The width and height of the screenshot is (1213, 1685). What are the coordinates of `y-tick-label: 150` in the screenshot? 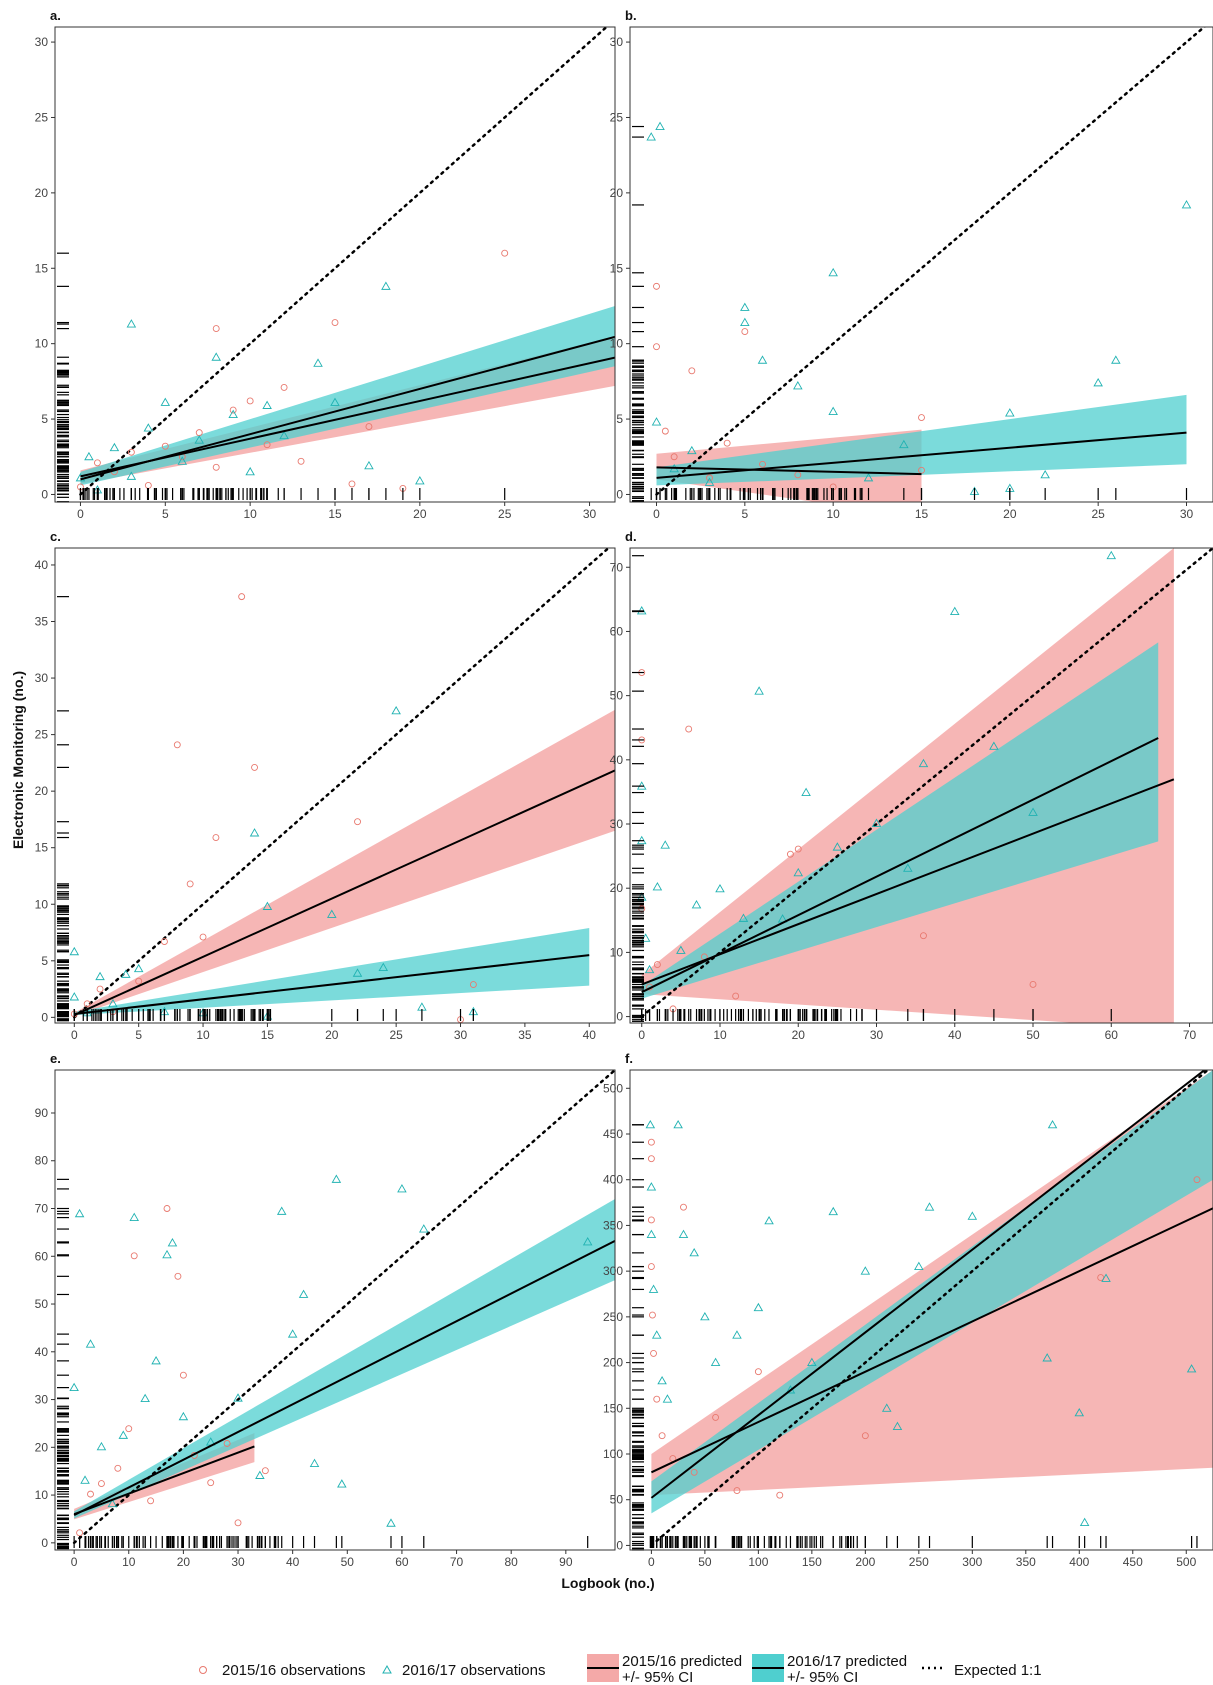 It's located at (613, 1408).